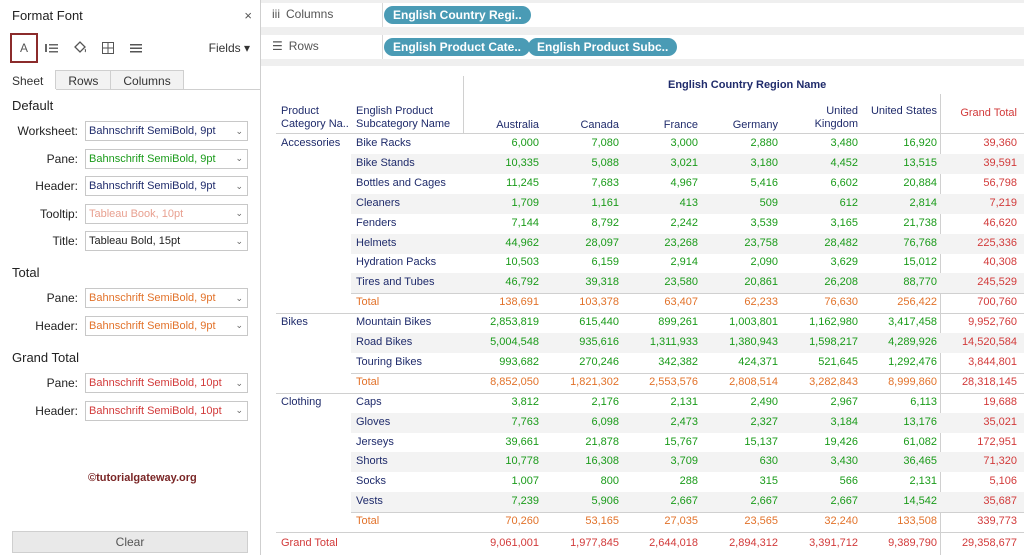 Image resolution: width=1024 pixels, height=555 pixels. I want to click on cell-value: 3,709, so click(684, 461).